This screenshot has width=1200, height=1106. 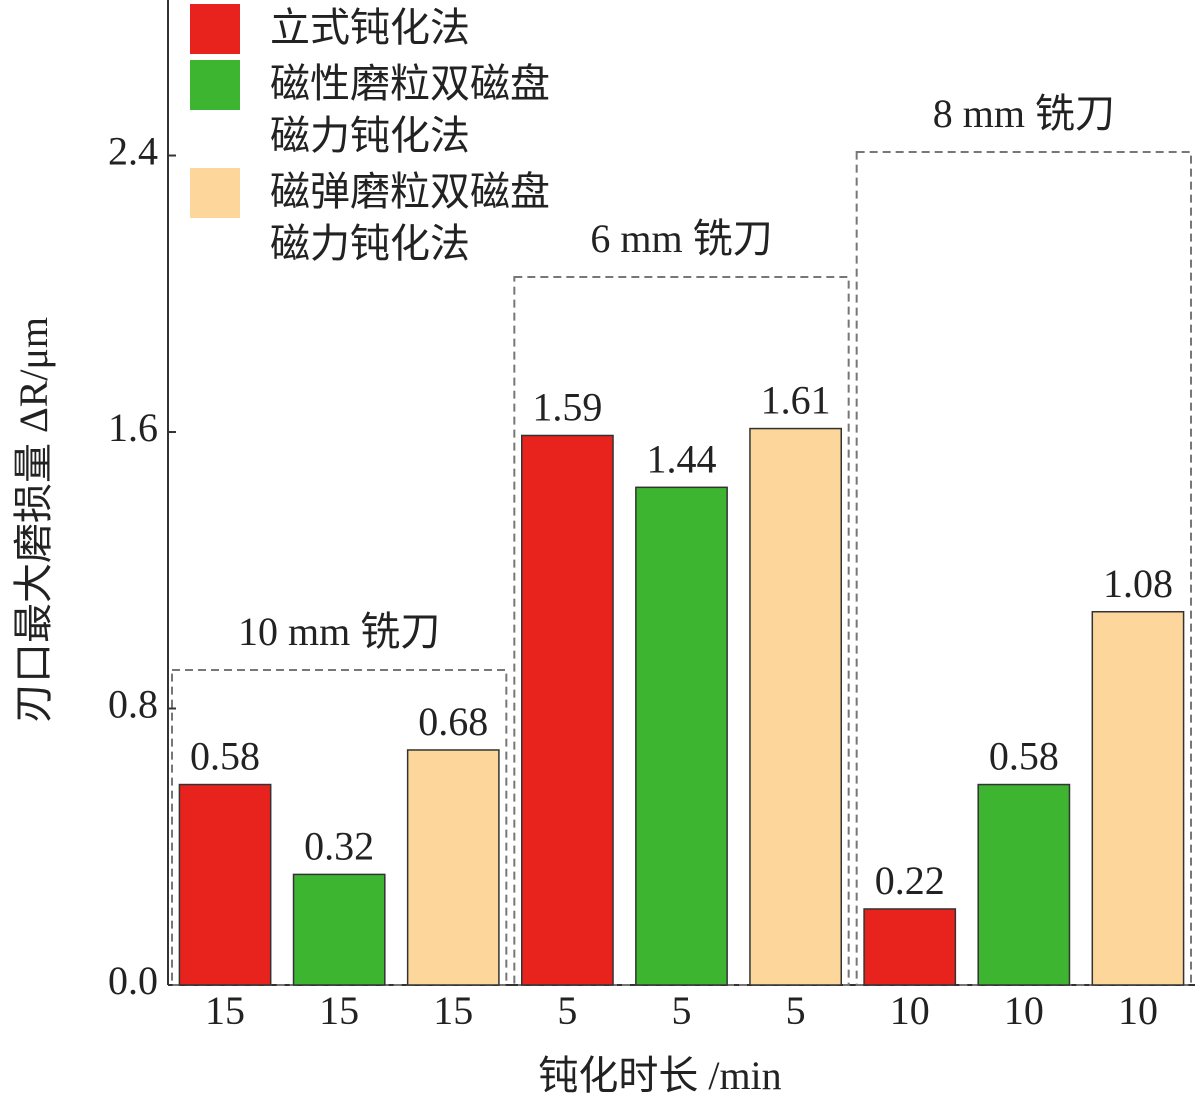 I want to click on value-label: 1.59, so click(x=567, y=407).